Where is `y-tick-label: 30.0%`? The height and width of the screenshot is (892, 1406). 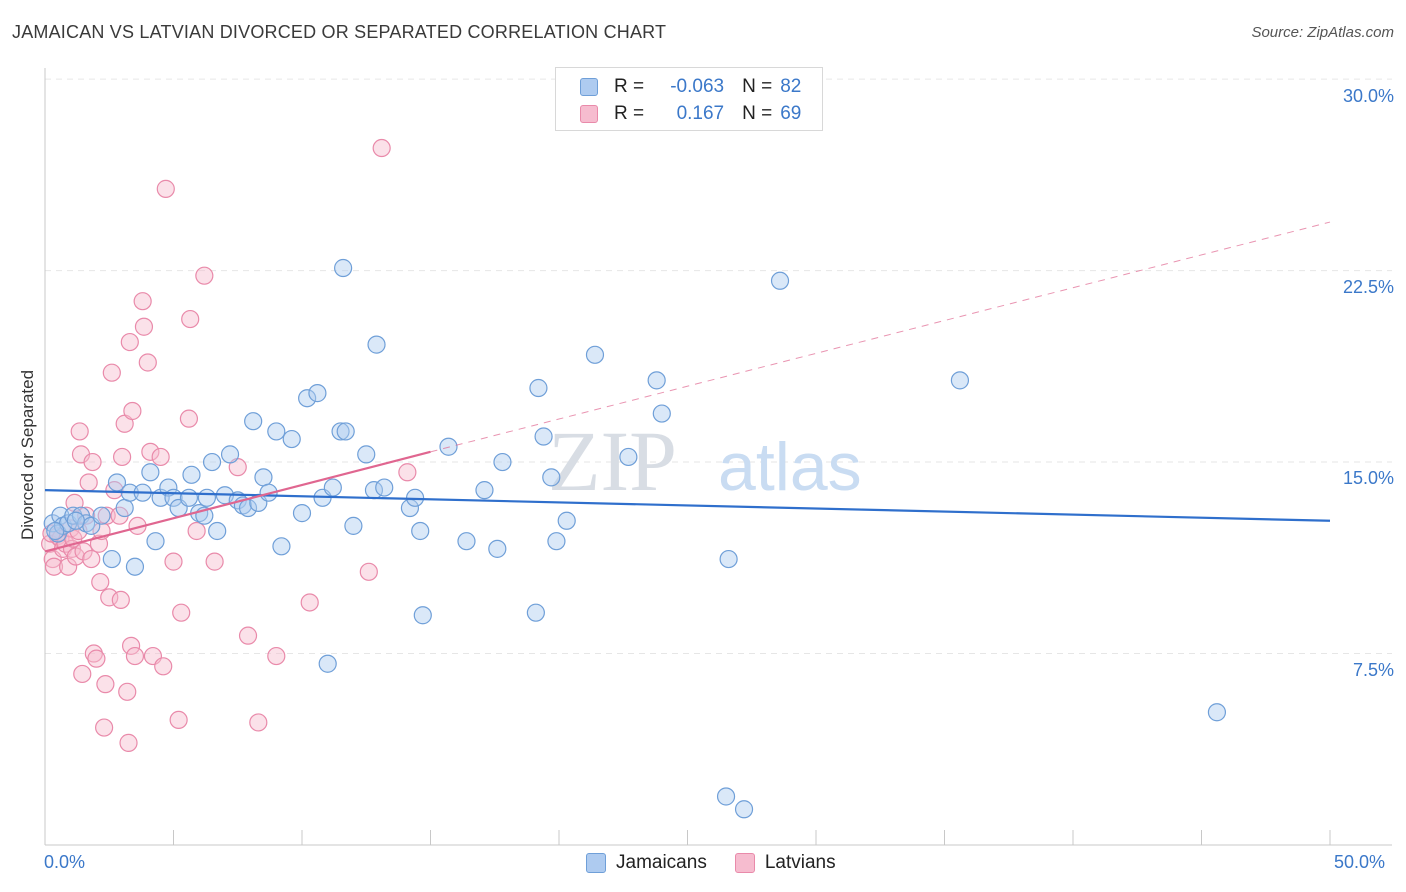 y-tick-label: 30.0% is located at coordinates (1368, 96).